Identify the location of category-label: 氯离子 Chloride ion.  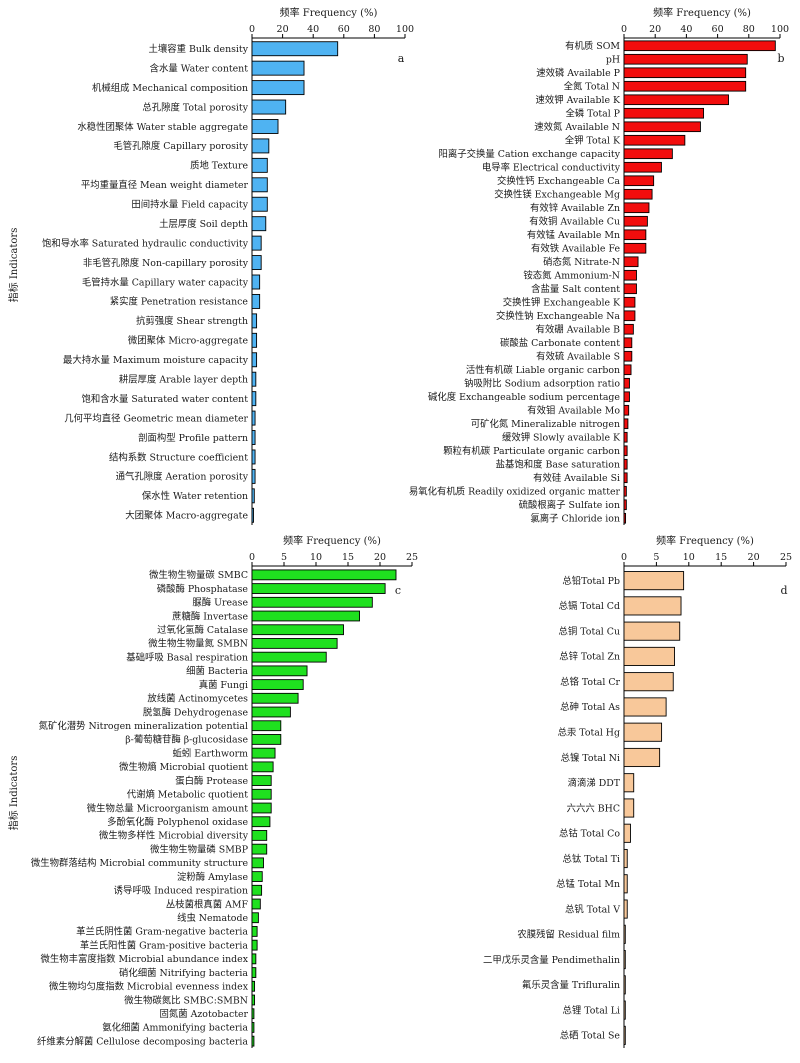
(575, 519).